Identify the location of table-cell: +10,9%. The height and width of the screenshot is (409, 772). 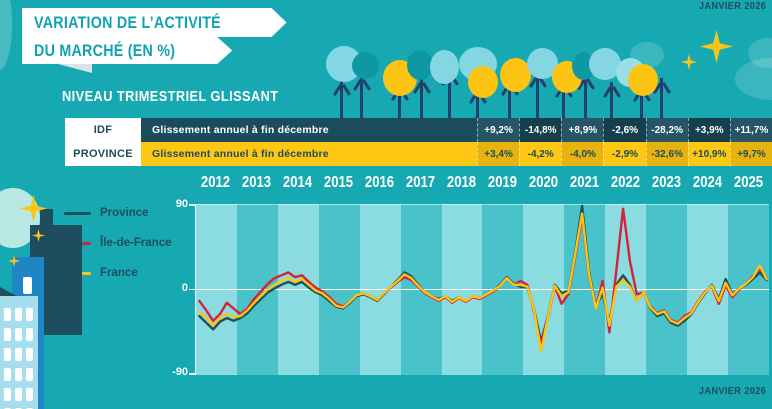
(708, 154).